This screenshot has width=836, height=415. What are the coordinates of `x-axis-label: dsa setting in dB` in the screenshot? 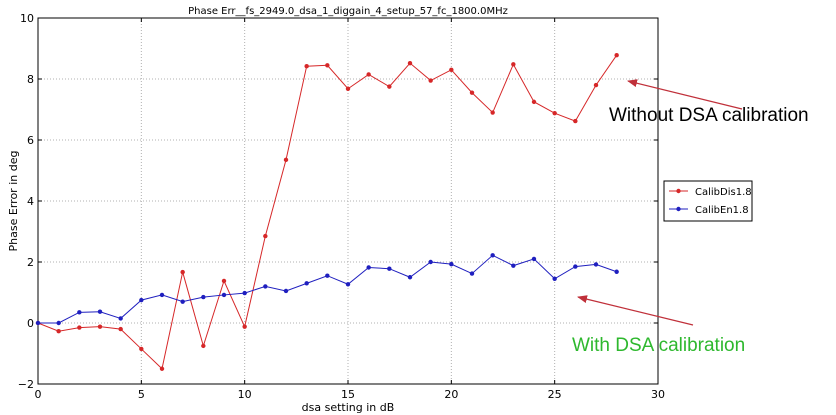 It's located at (348, 407).